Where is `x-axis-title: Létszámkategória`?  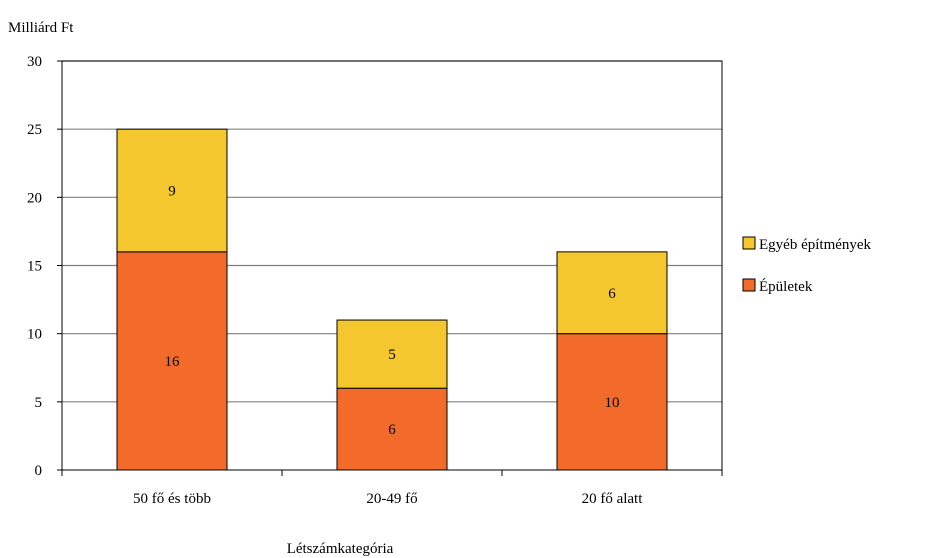
x-axis-title: Létszámkategória is located at coordinates (340, 549).